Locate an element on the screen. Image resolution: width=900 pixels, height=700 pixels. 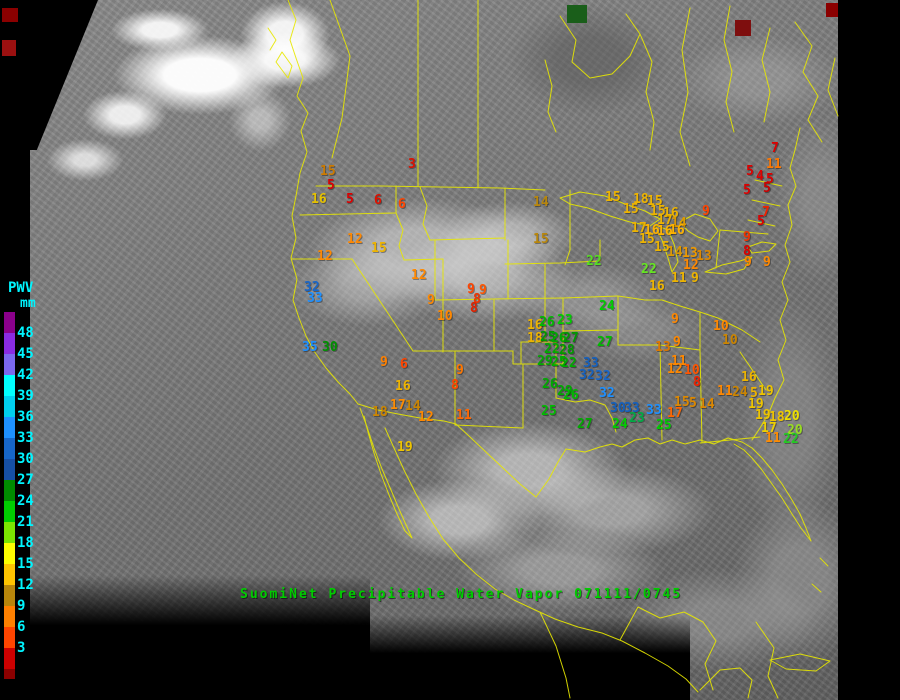
pwv-station-value: 7 is located at coordinates (766, 212).